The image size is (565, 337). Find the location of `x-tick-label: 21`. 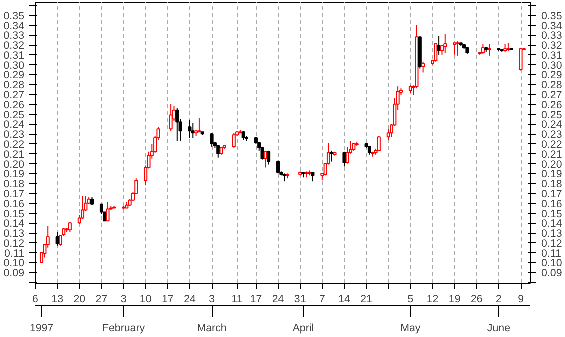

x-tick-label: 21 is located at coordinates (366, 300).